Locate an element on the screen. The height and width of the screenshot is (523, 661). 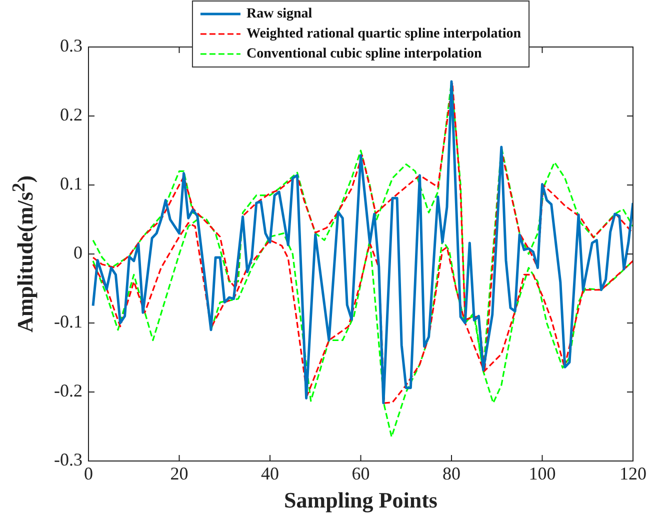
y-tick-label: -0.1 is located at coordinates (68, 322).